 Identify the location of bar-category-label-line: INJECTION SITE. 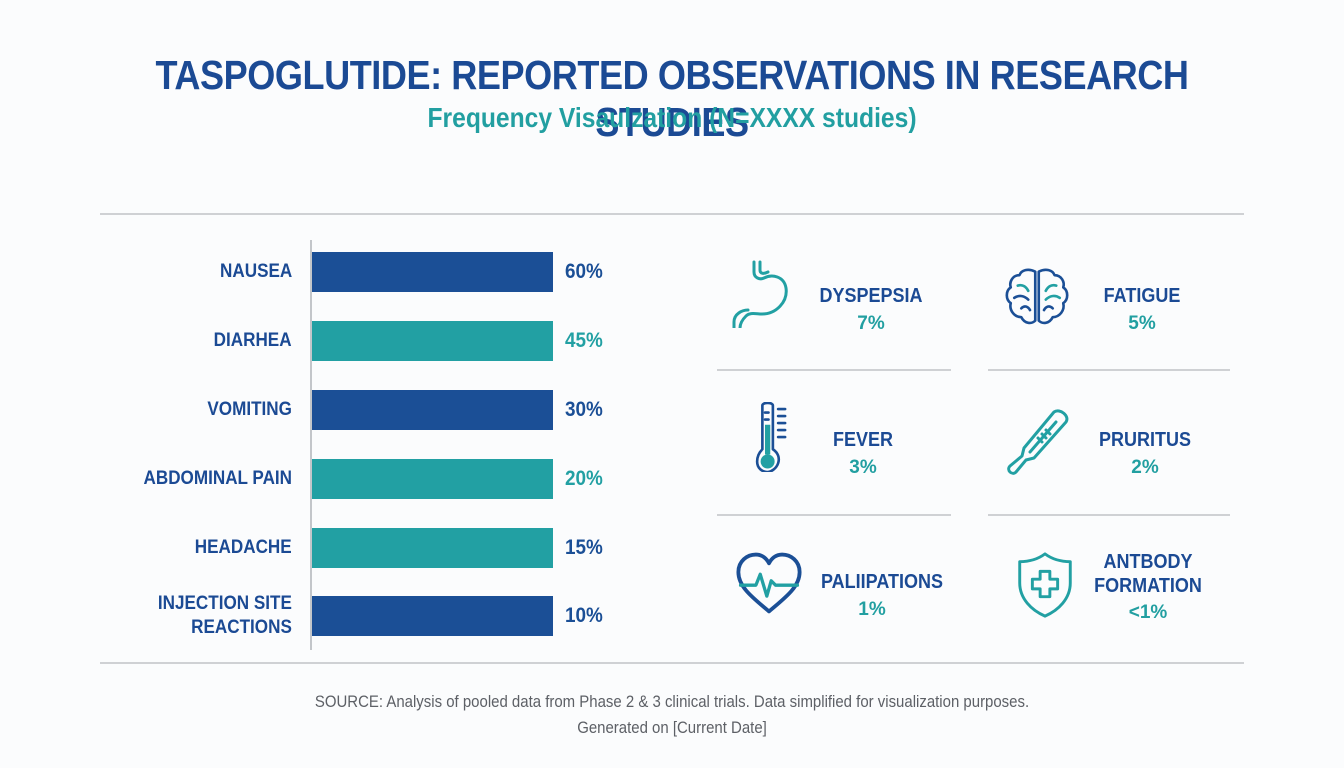
(225, 603).